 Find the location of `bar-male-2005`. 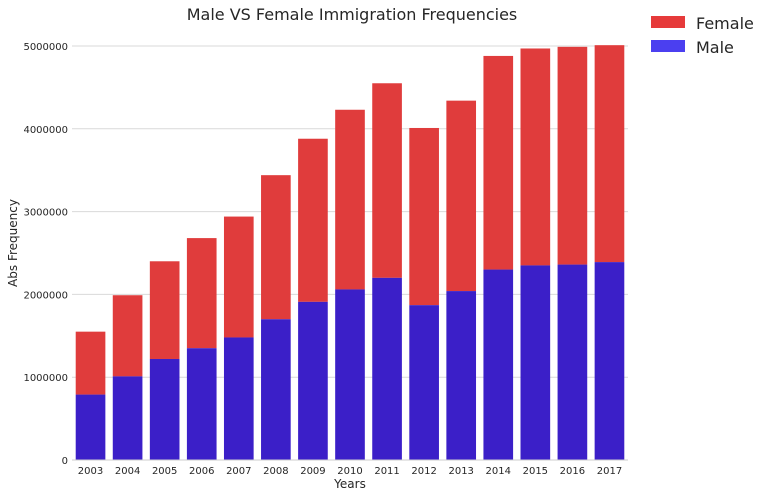

bar-male-2005 is located at coordinates (164, 409).